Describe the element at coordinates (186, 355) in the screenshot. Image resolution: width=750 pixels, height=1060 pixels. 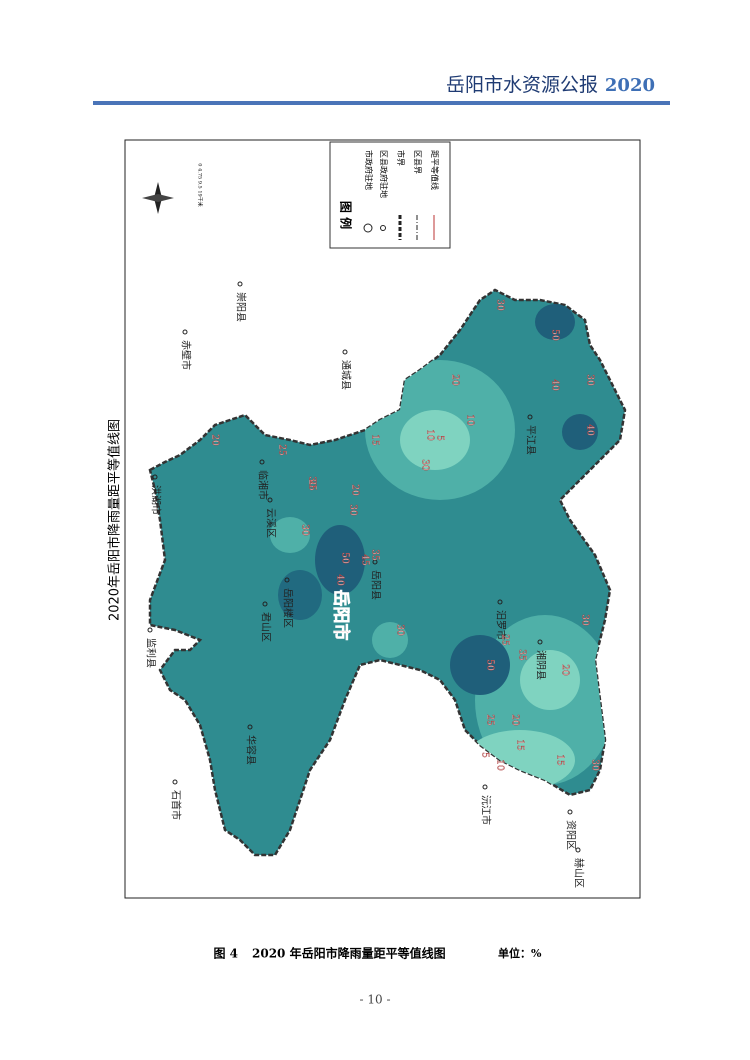
I see `place-label: 赤壁市` at that location.